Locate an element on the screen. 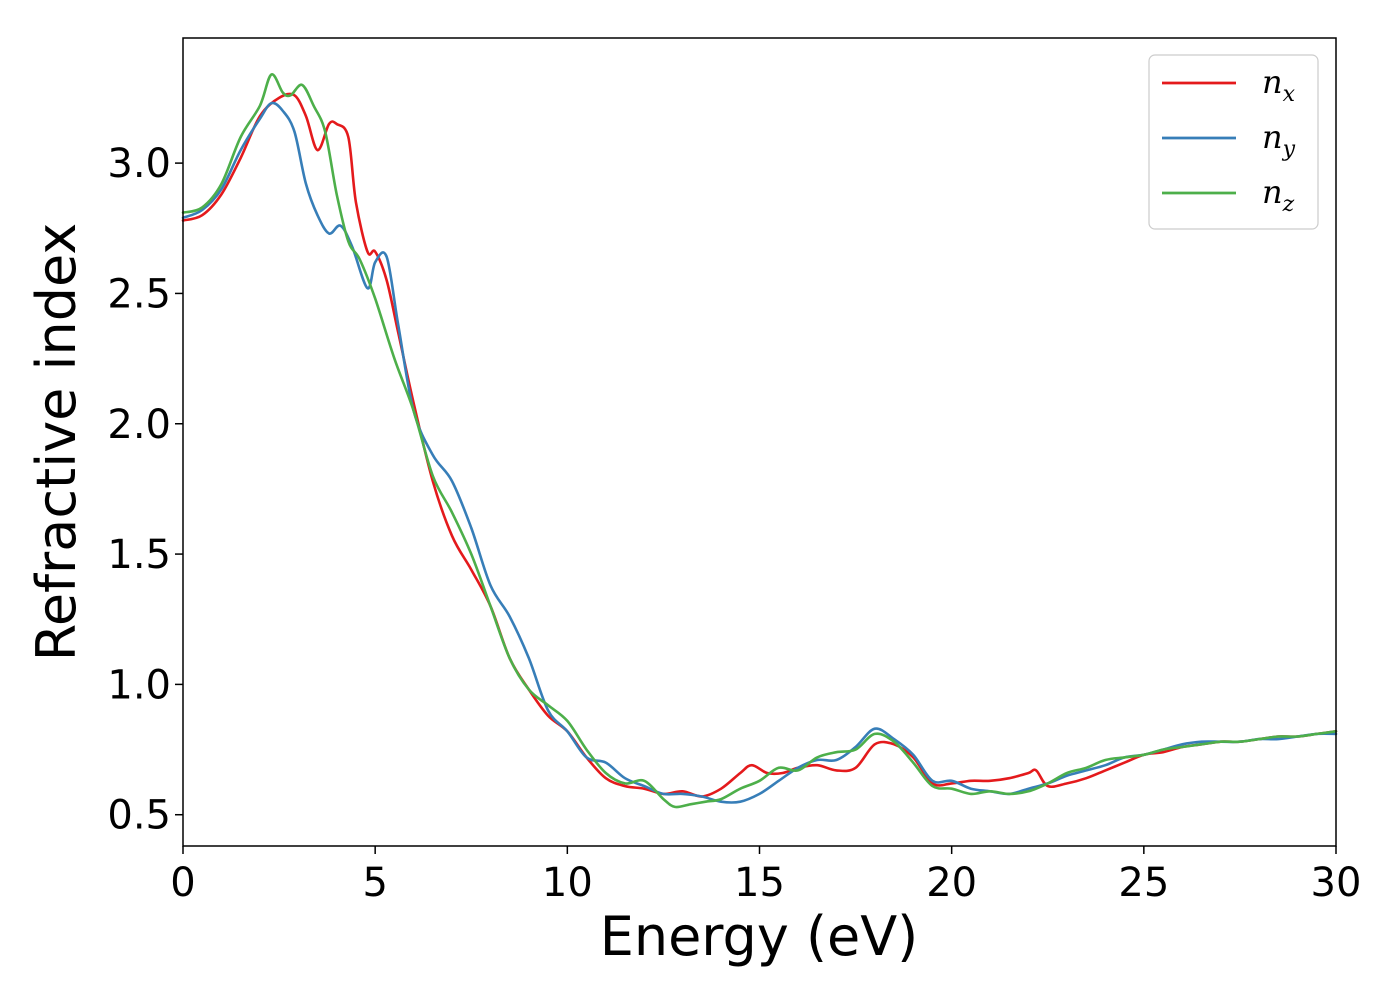 This screenshot has height=1000, width=1400. x-tick-label: 20 is located at coordinates (951, 883).